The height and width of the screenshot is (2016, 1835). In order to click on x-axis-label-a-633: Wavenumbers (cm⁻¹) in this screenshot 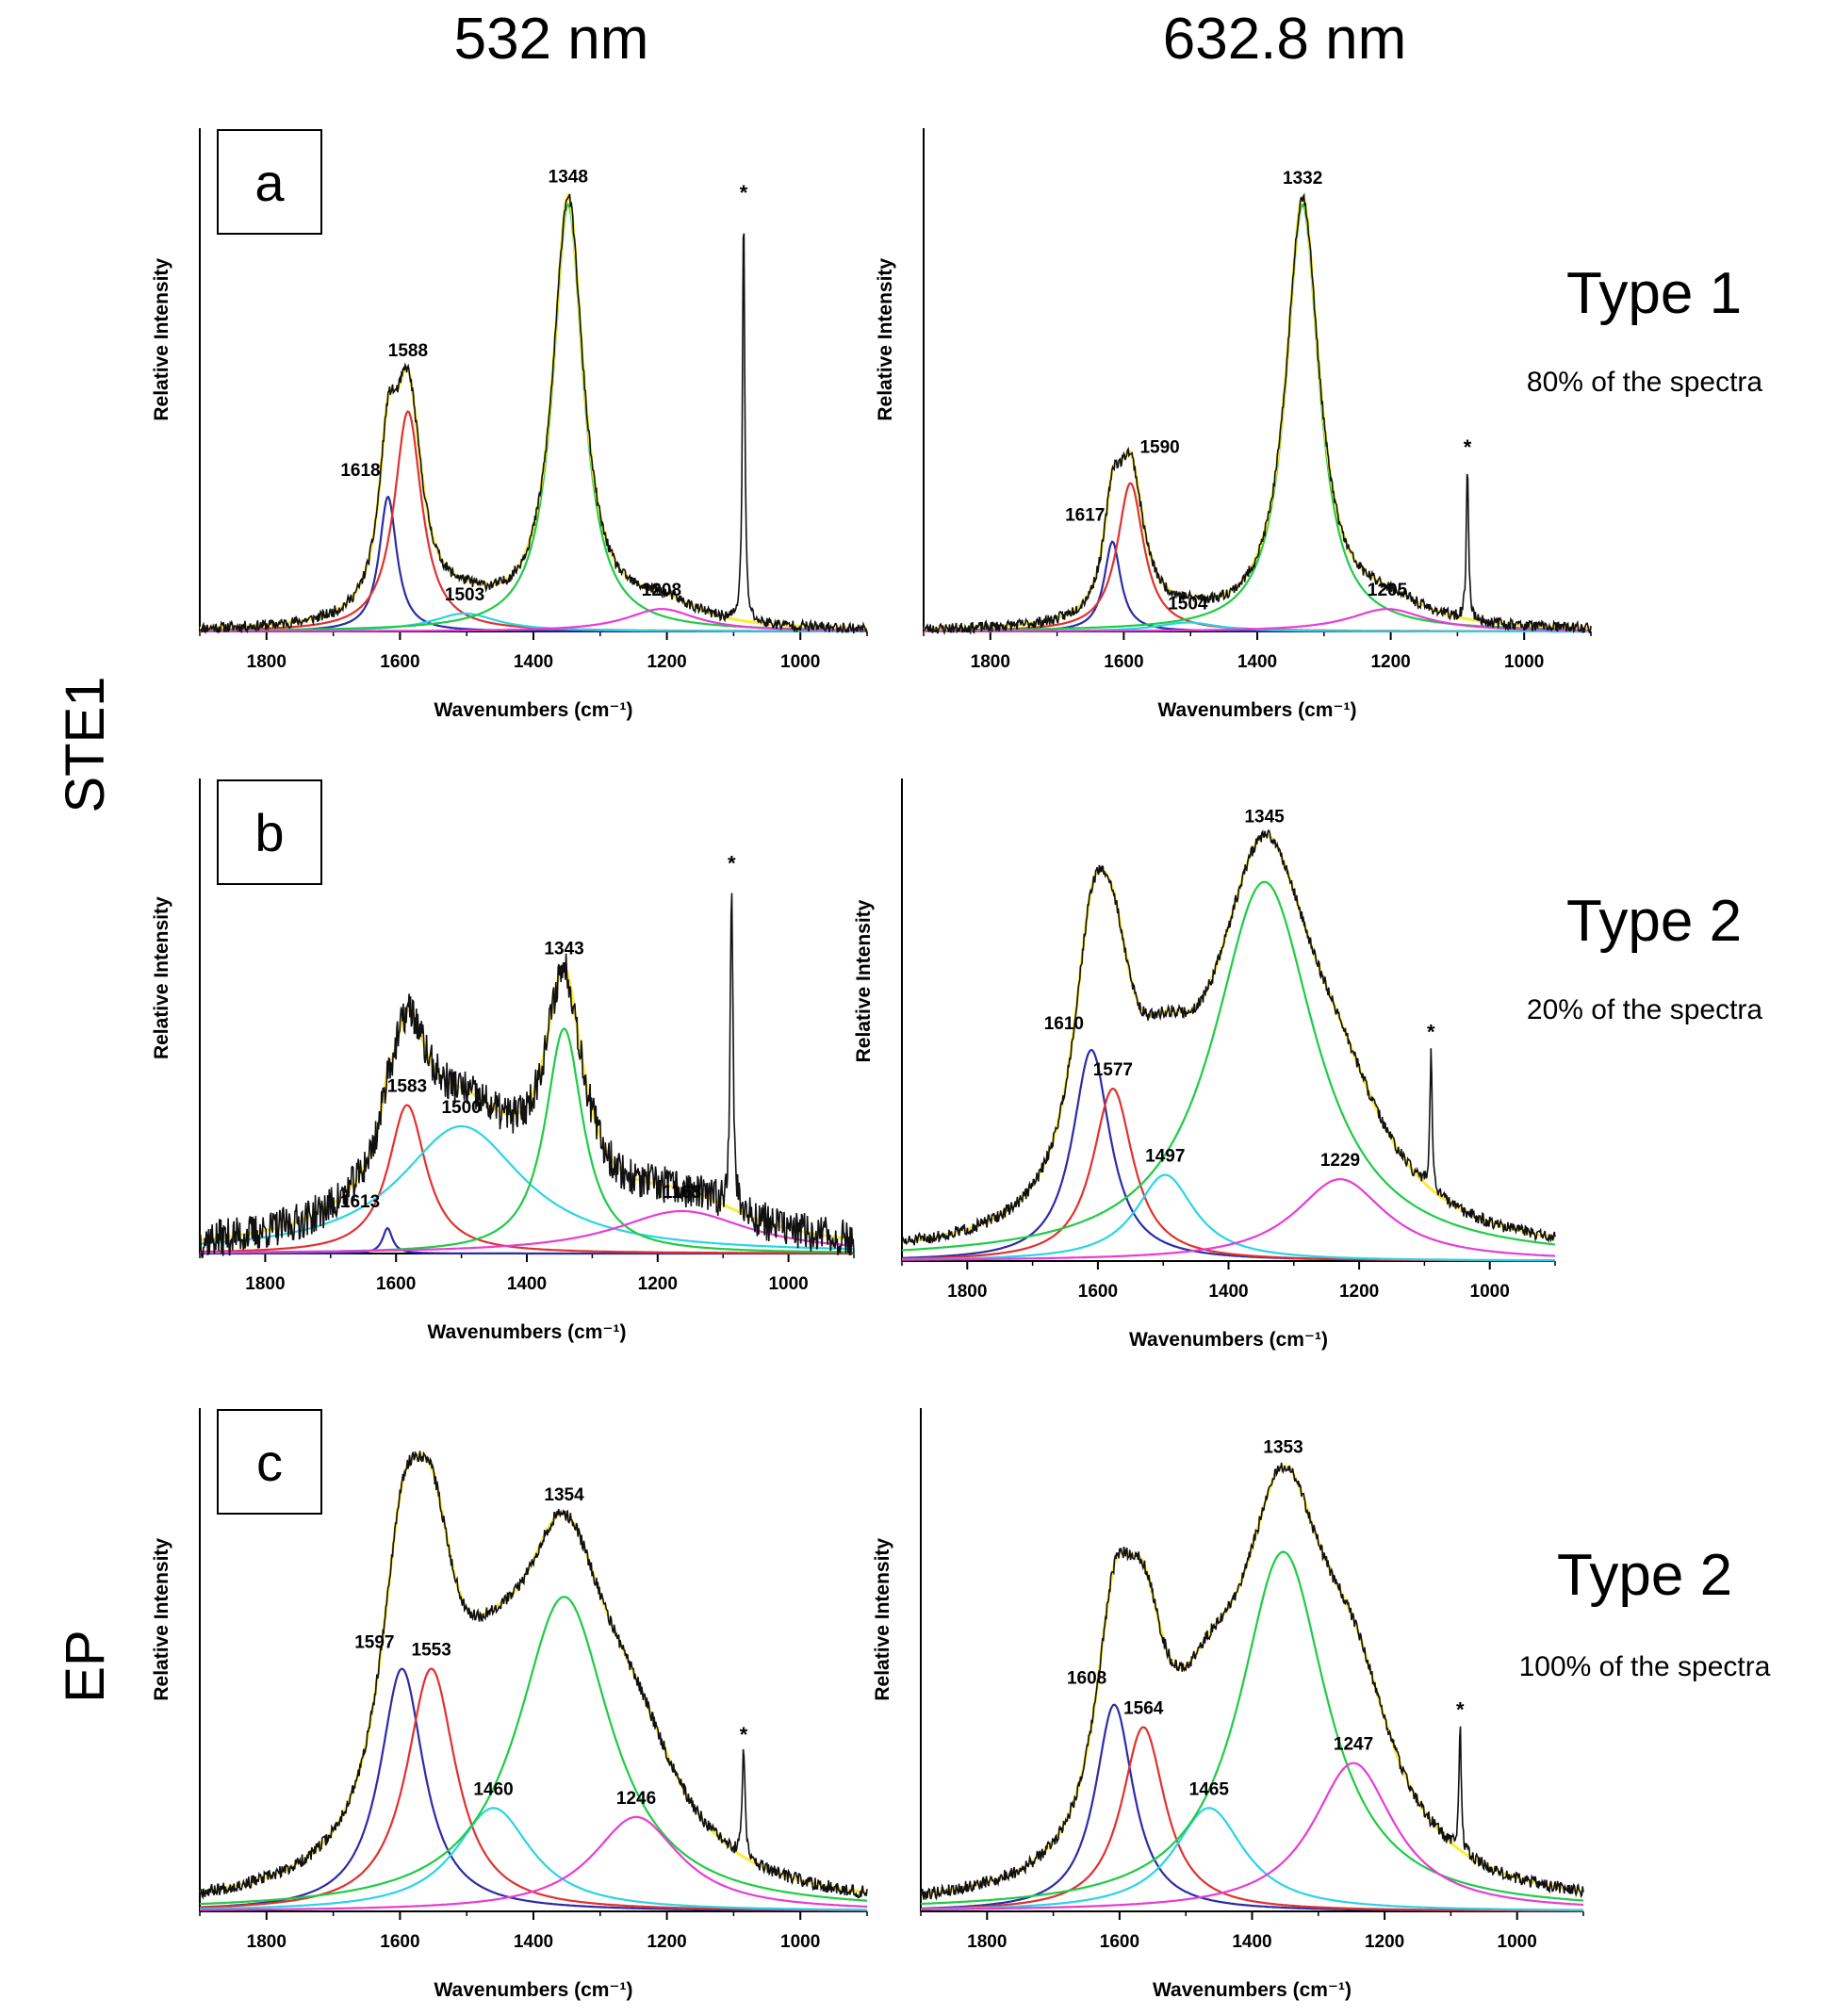, I will do `click(1256, 710)`.